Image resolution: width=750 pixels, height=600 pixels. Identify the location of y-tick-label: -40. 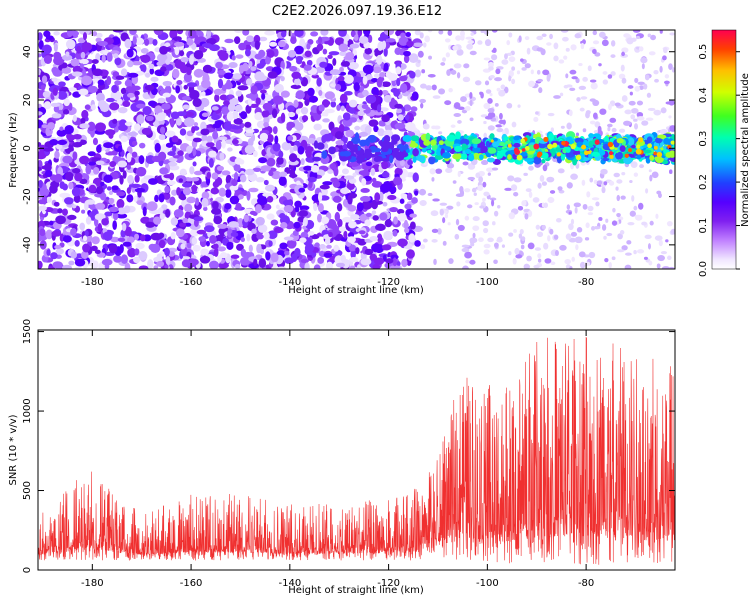
(27, 245).